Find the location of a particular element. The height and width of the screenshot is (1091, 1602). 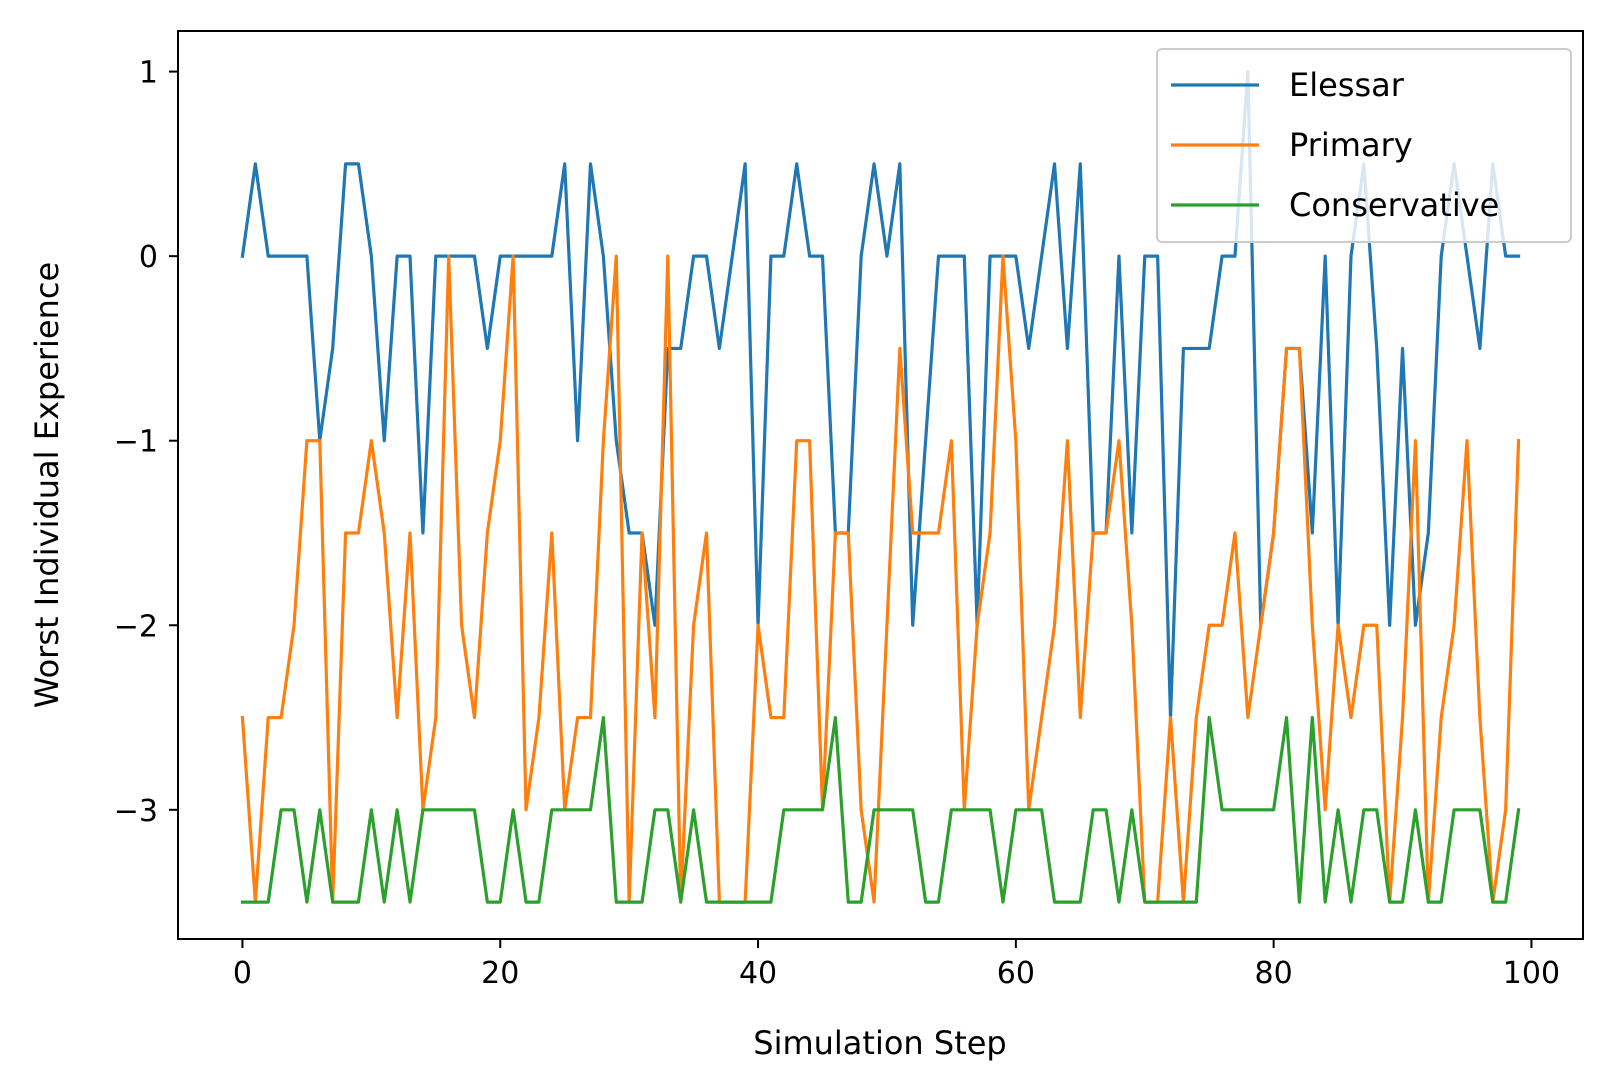

x-tick-label: 0 is located at coordinates (242, 973).